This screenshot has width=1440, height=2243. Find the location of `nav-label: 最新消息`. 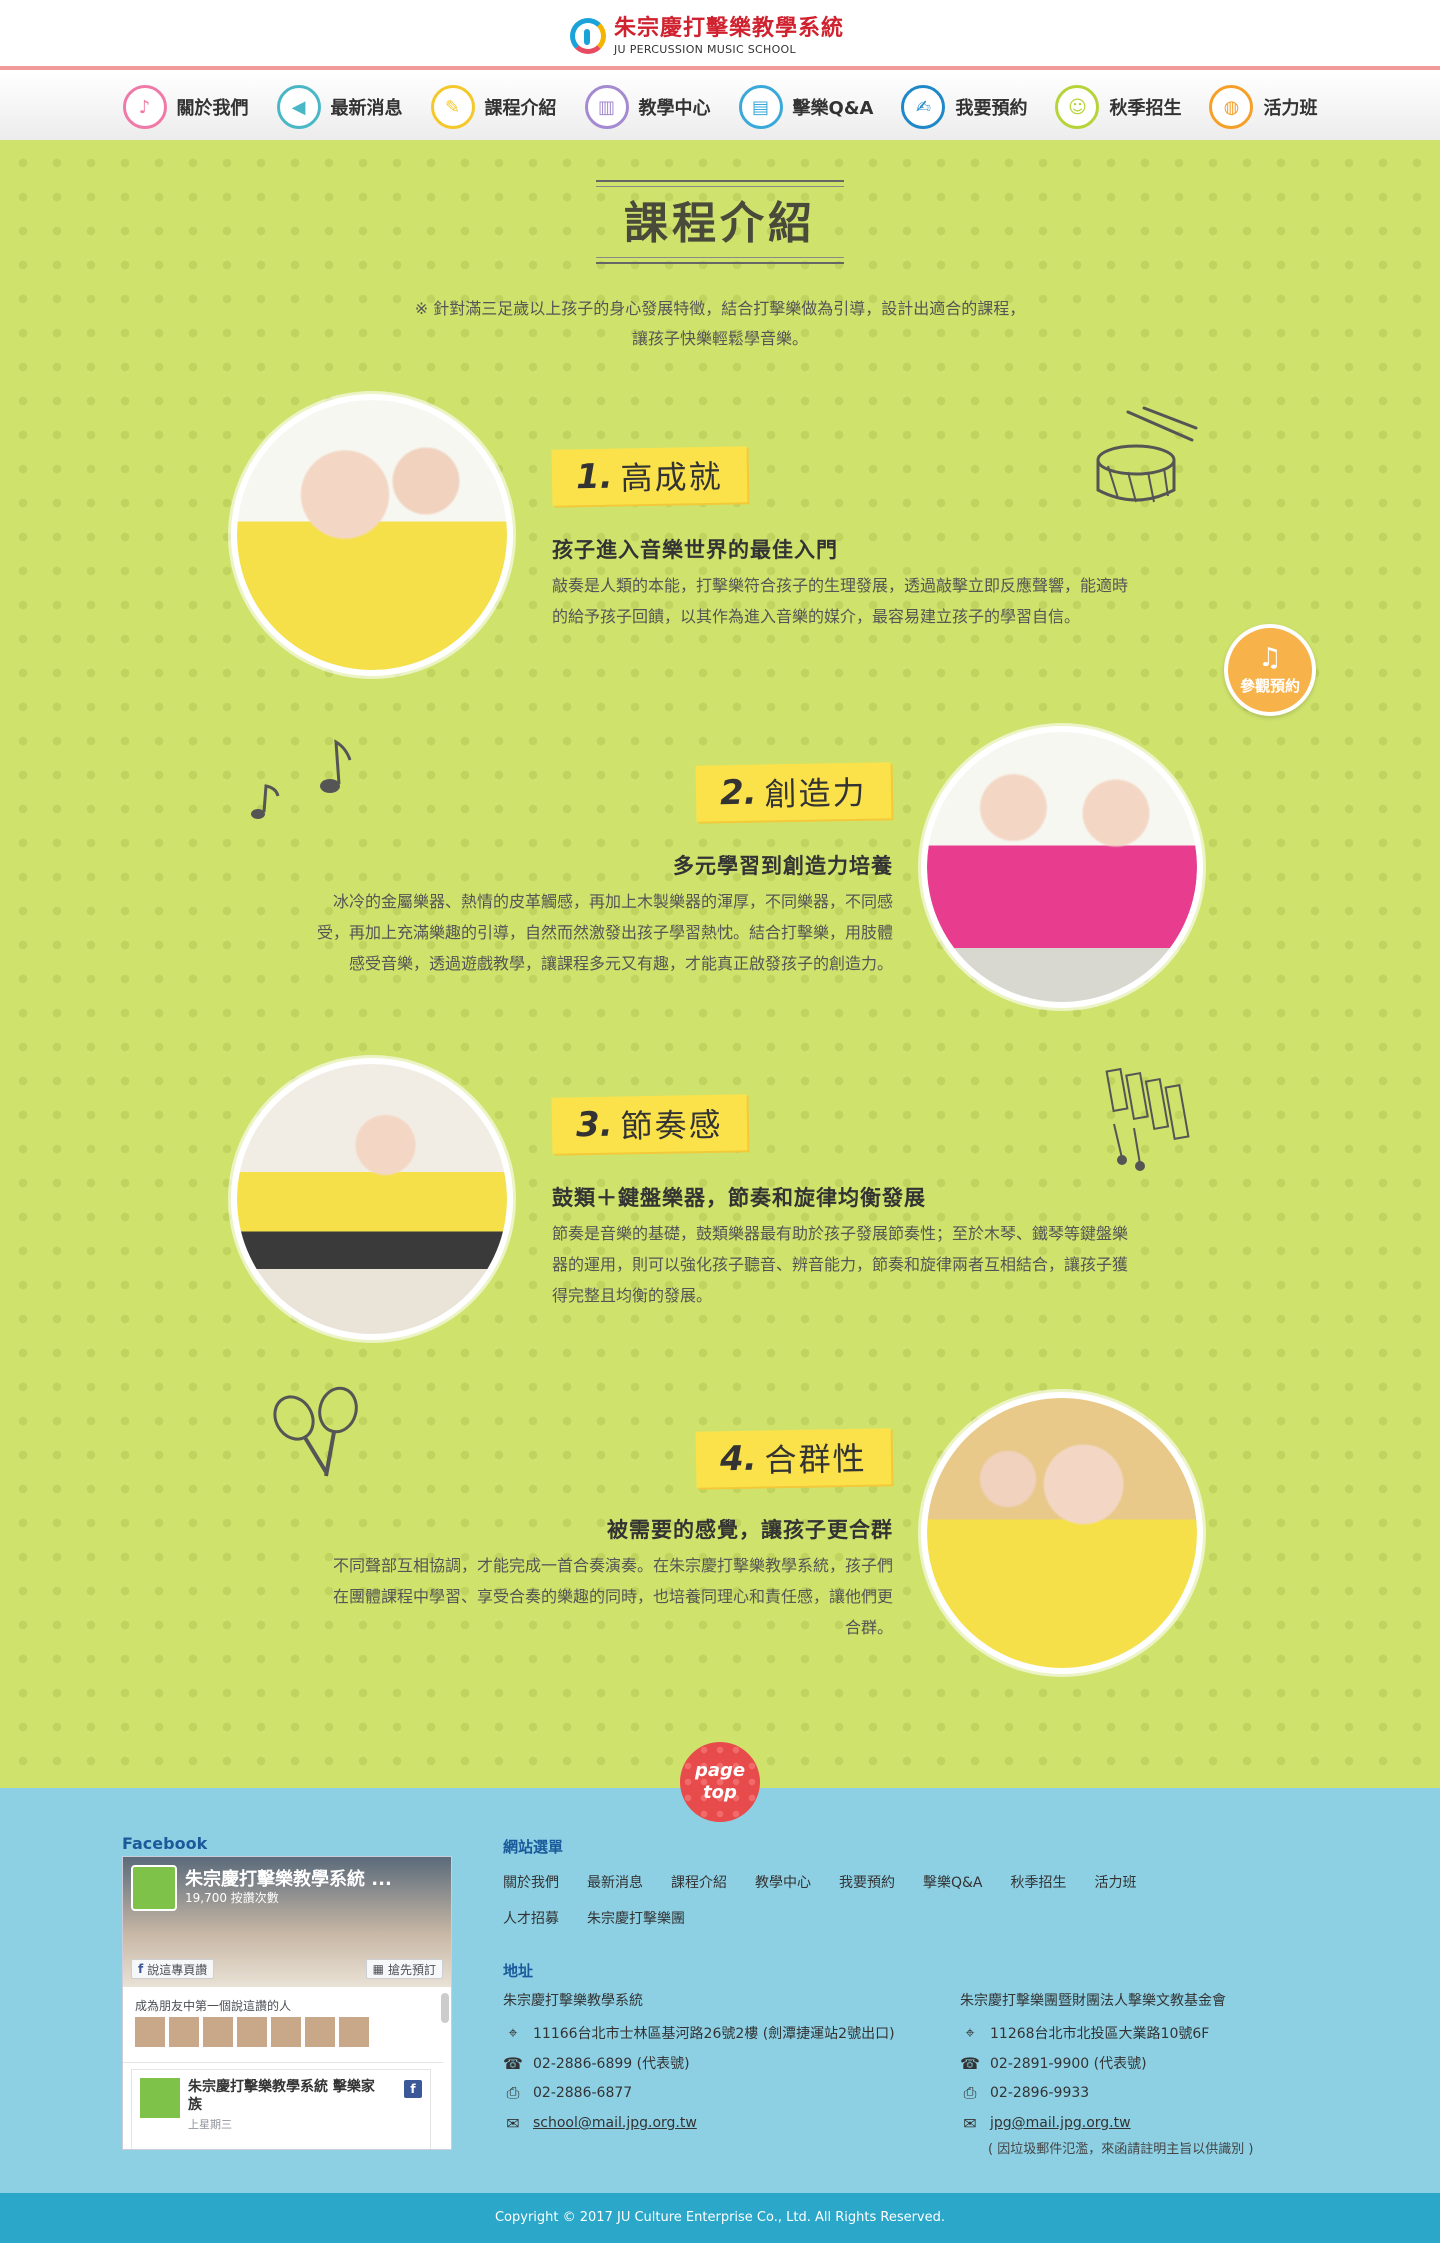

nav-label: 最新消息 is located at coordinates (366, 108).